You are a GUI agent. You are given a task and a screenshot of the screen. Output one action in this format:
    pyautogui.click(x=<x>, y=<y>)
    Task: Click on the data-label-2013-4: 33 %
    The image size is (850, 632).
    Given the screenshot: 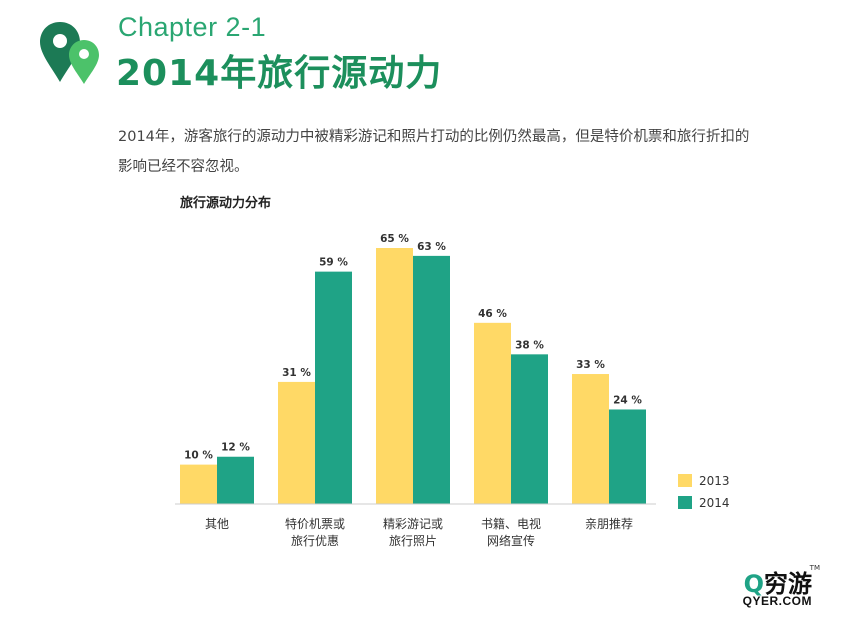 What is the action you would take?
    pyautogui.click(x=590, y=365)
    